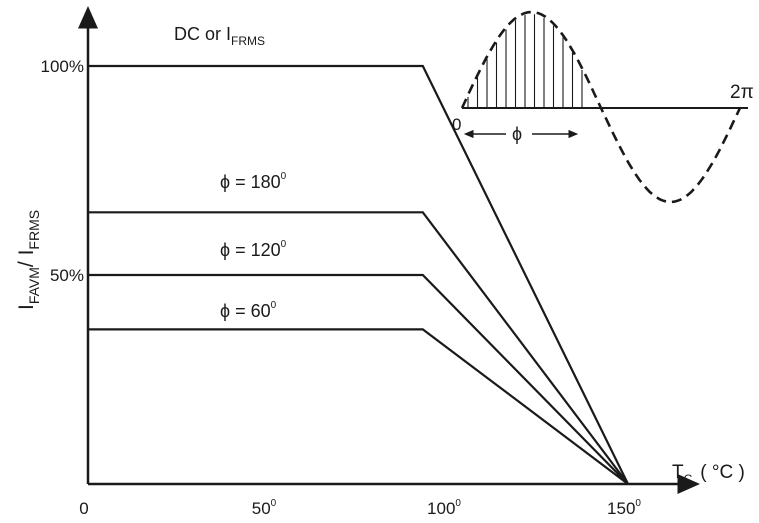 Image resolution: width=759 pixels, height=523 pixels. I want to click on series-label-2: ϕ = 1200, so click(253, 249).